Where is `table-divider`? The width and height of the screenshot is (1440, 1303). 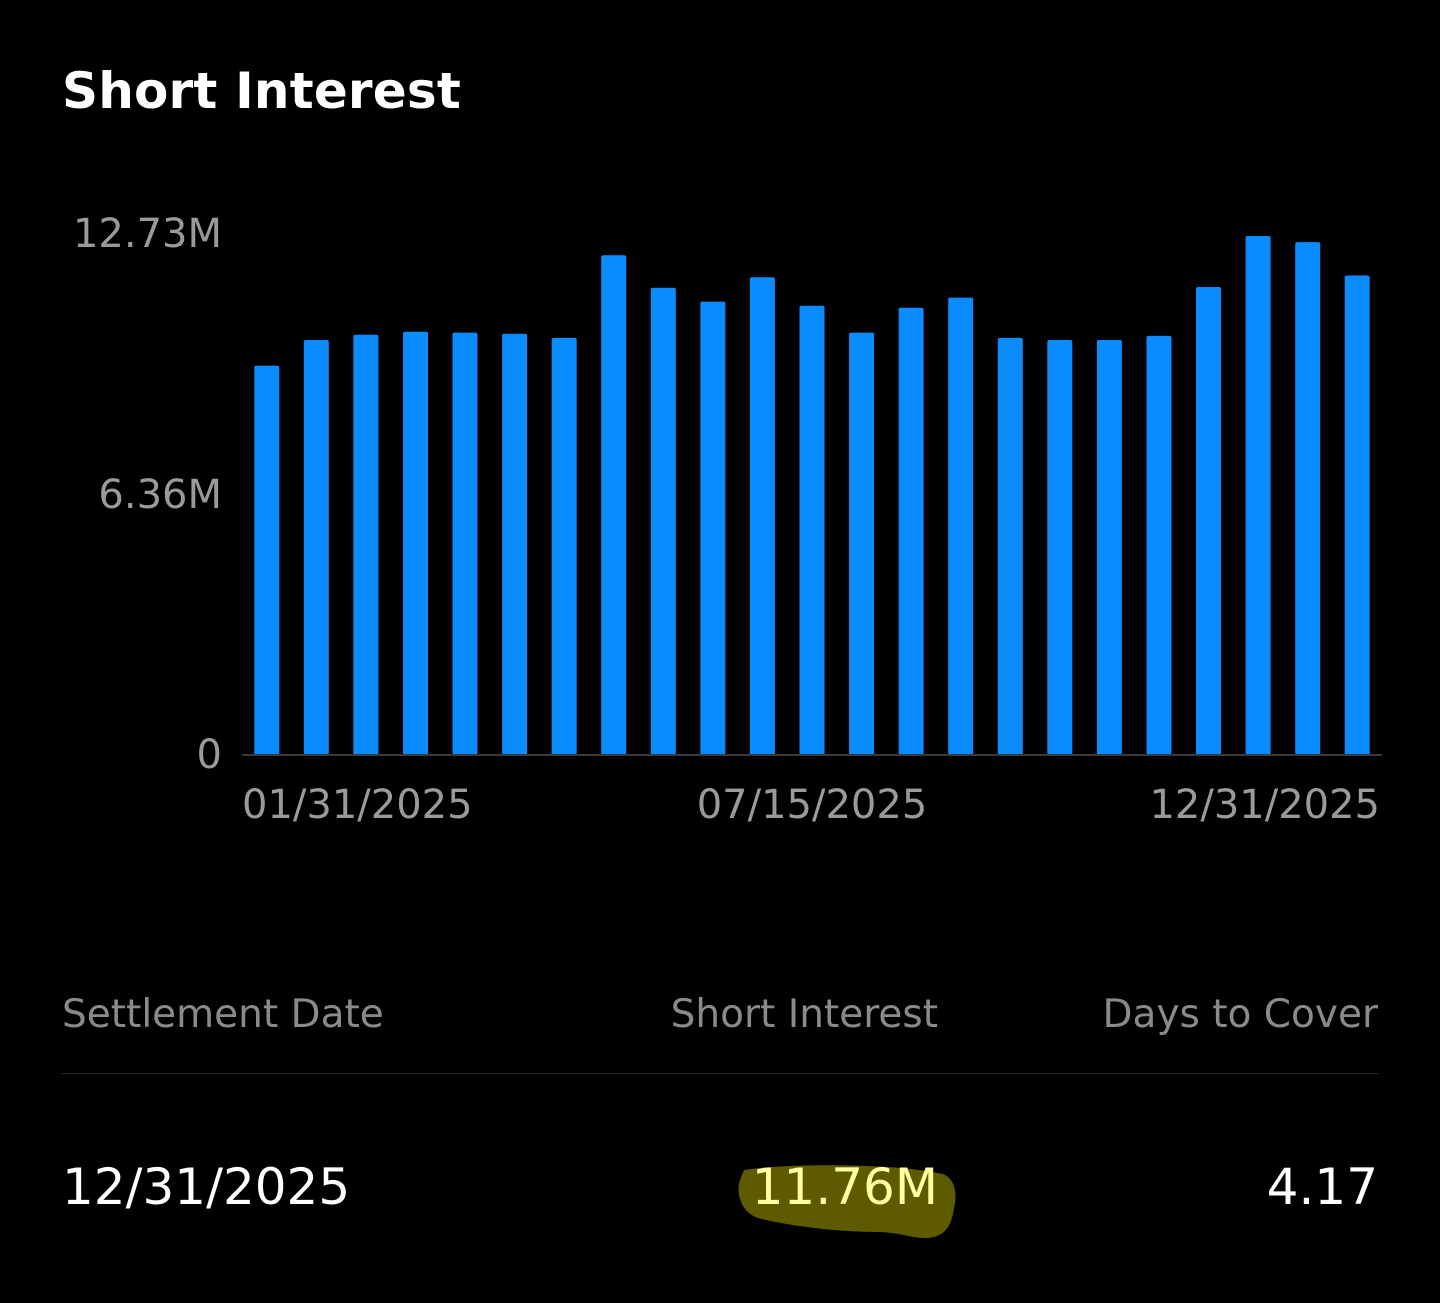
table-divider is located at coordinates (720, 1073).